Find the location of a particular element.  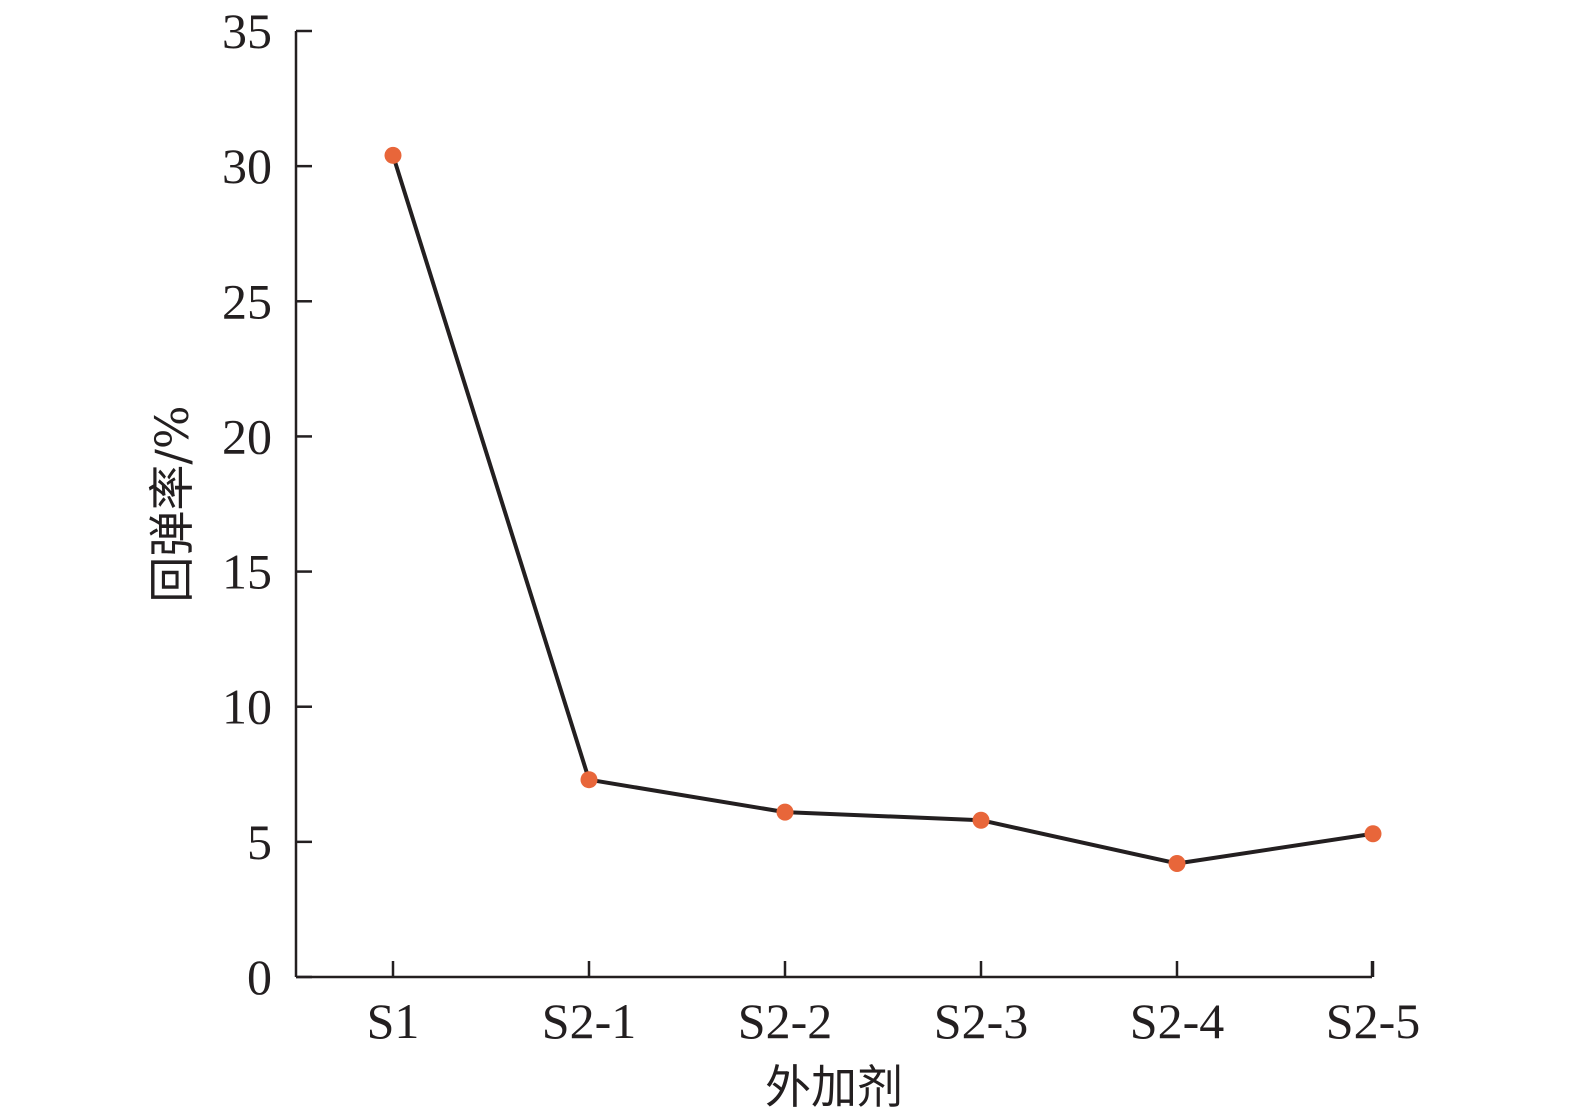

y-axis-ticks: 0 5 10 15 20 25 30 35 is located at coordinates (267, 504).